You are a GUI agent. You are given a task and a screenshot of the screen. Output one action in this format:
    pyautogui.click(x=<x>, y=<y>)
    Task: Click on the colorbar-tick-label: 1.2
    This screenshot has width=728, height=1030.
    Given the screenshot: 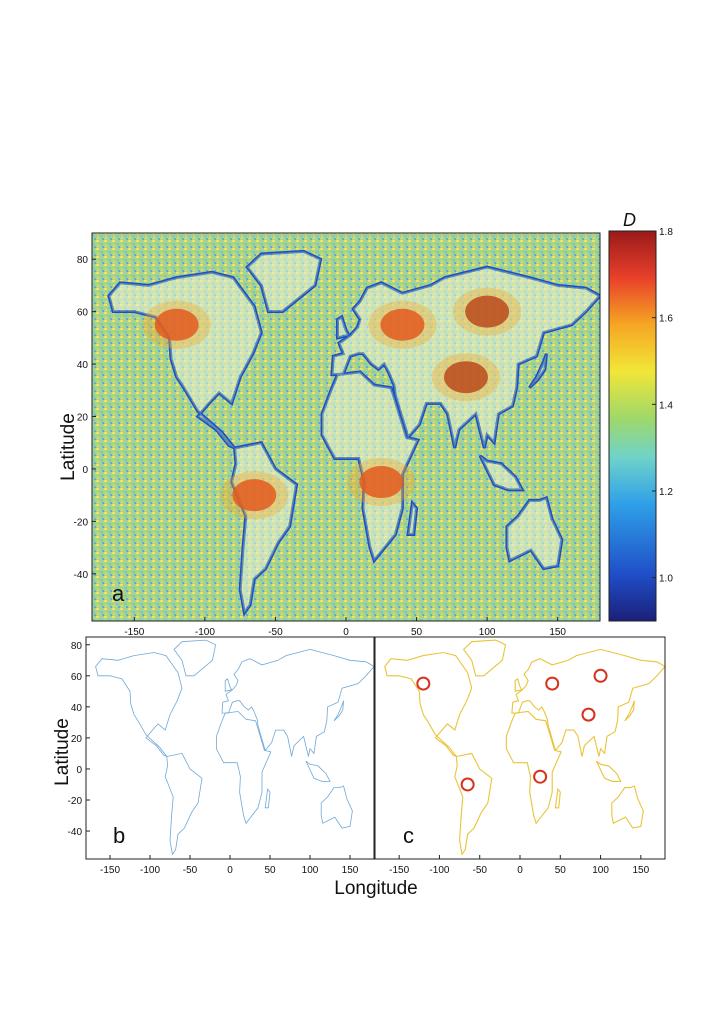 What is the action you would take?
    pyautogui.click(x=666, y=492)
    